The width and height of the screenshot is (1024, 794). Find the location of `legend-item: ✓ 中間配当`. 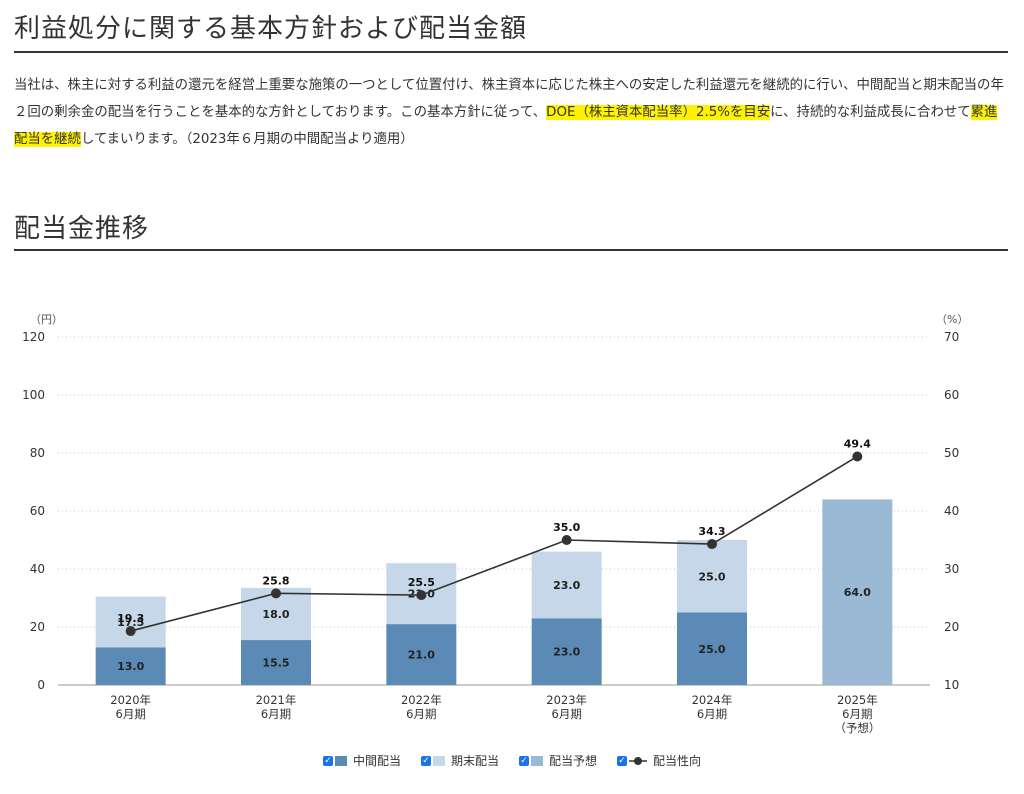

legend-item: ✓ 中間配当 is located at coordinates (361, 760).